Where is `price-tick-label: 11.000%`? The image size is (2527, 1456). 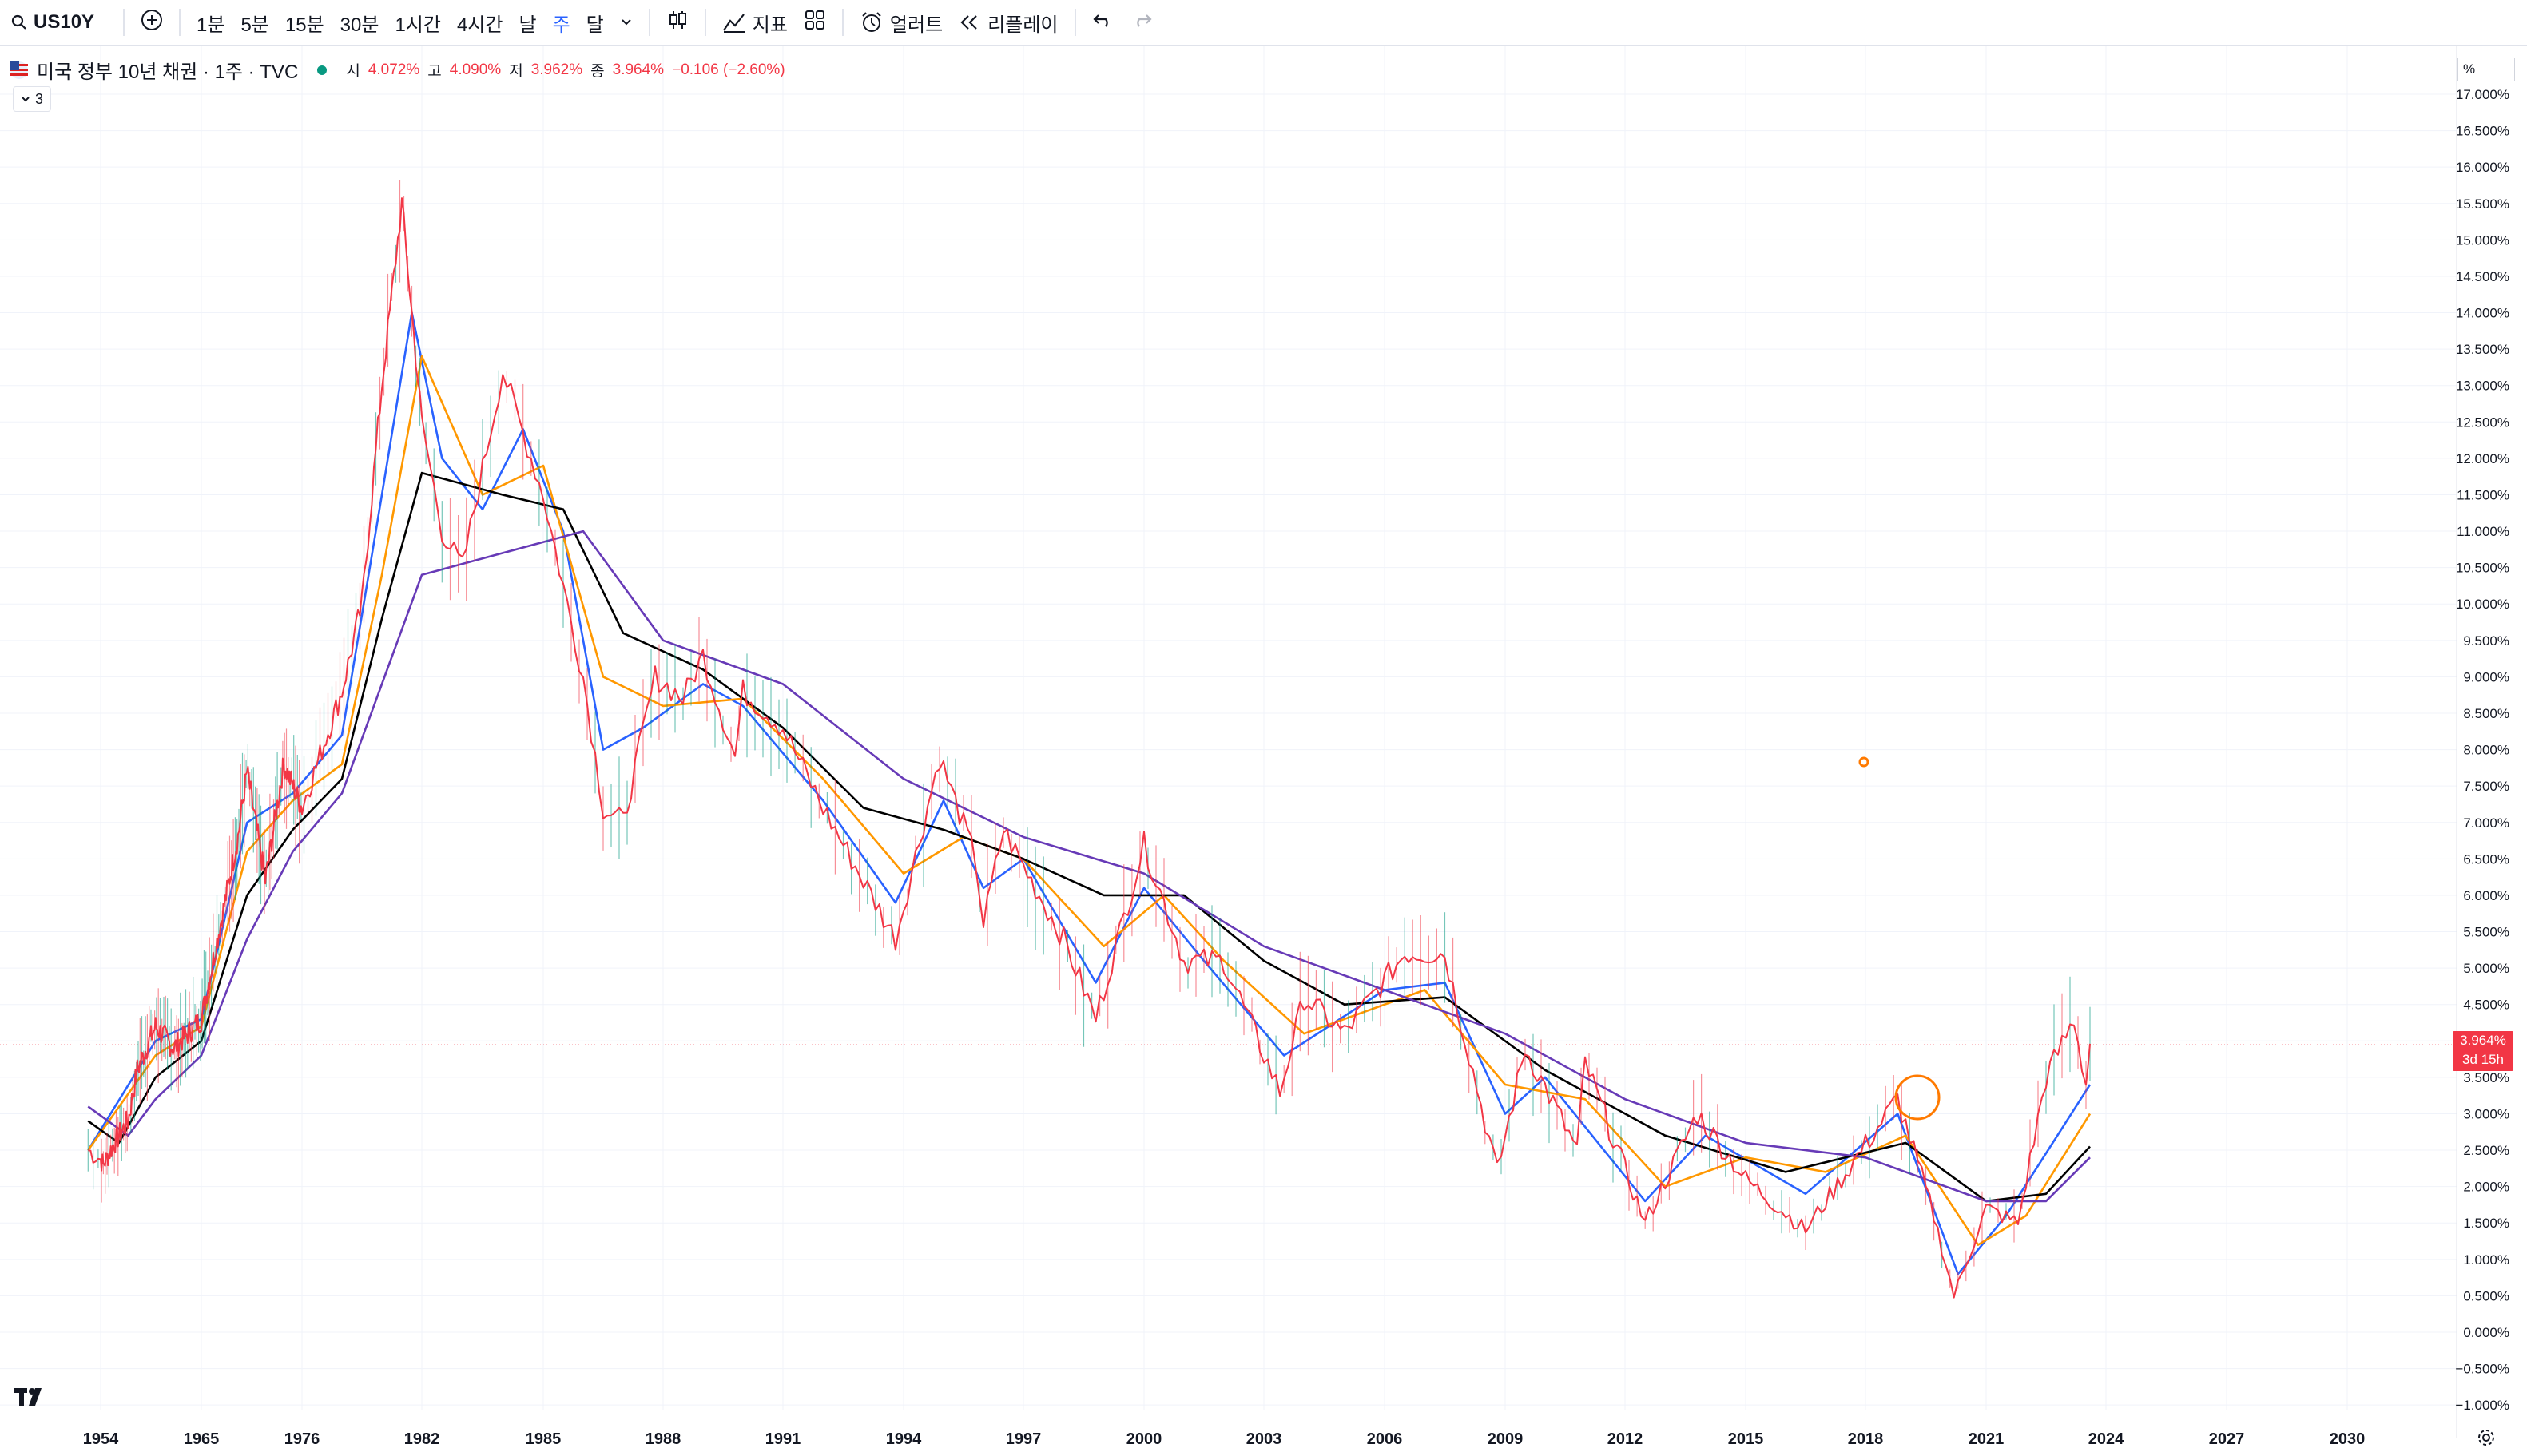 price-tick-label: 11.000% is located at coordinates (2483, 531).